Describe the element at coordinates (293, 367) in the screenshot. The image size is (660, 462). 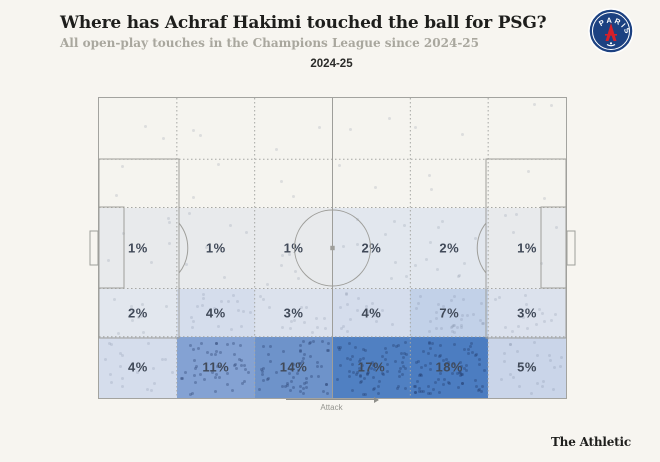
I see `pitch-zone: 14%` at that location.